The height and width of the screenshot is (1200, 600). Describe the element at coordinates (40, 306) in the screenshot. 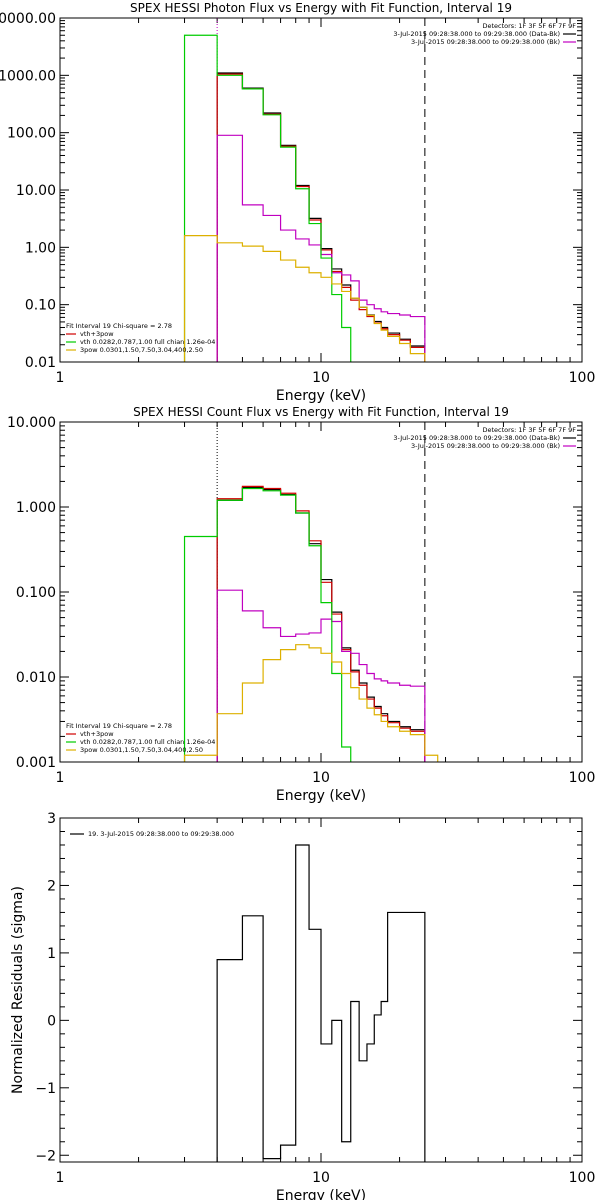

I see `y-tick-label: 0.10` at that location.